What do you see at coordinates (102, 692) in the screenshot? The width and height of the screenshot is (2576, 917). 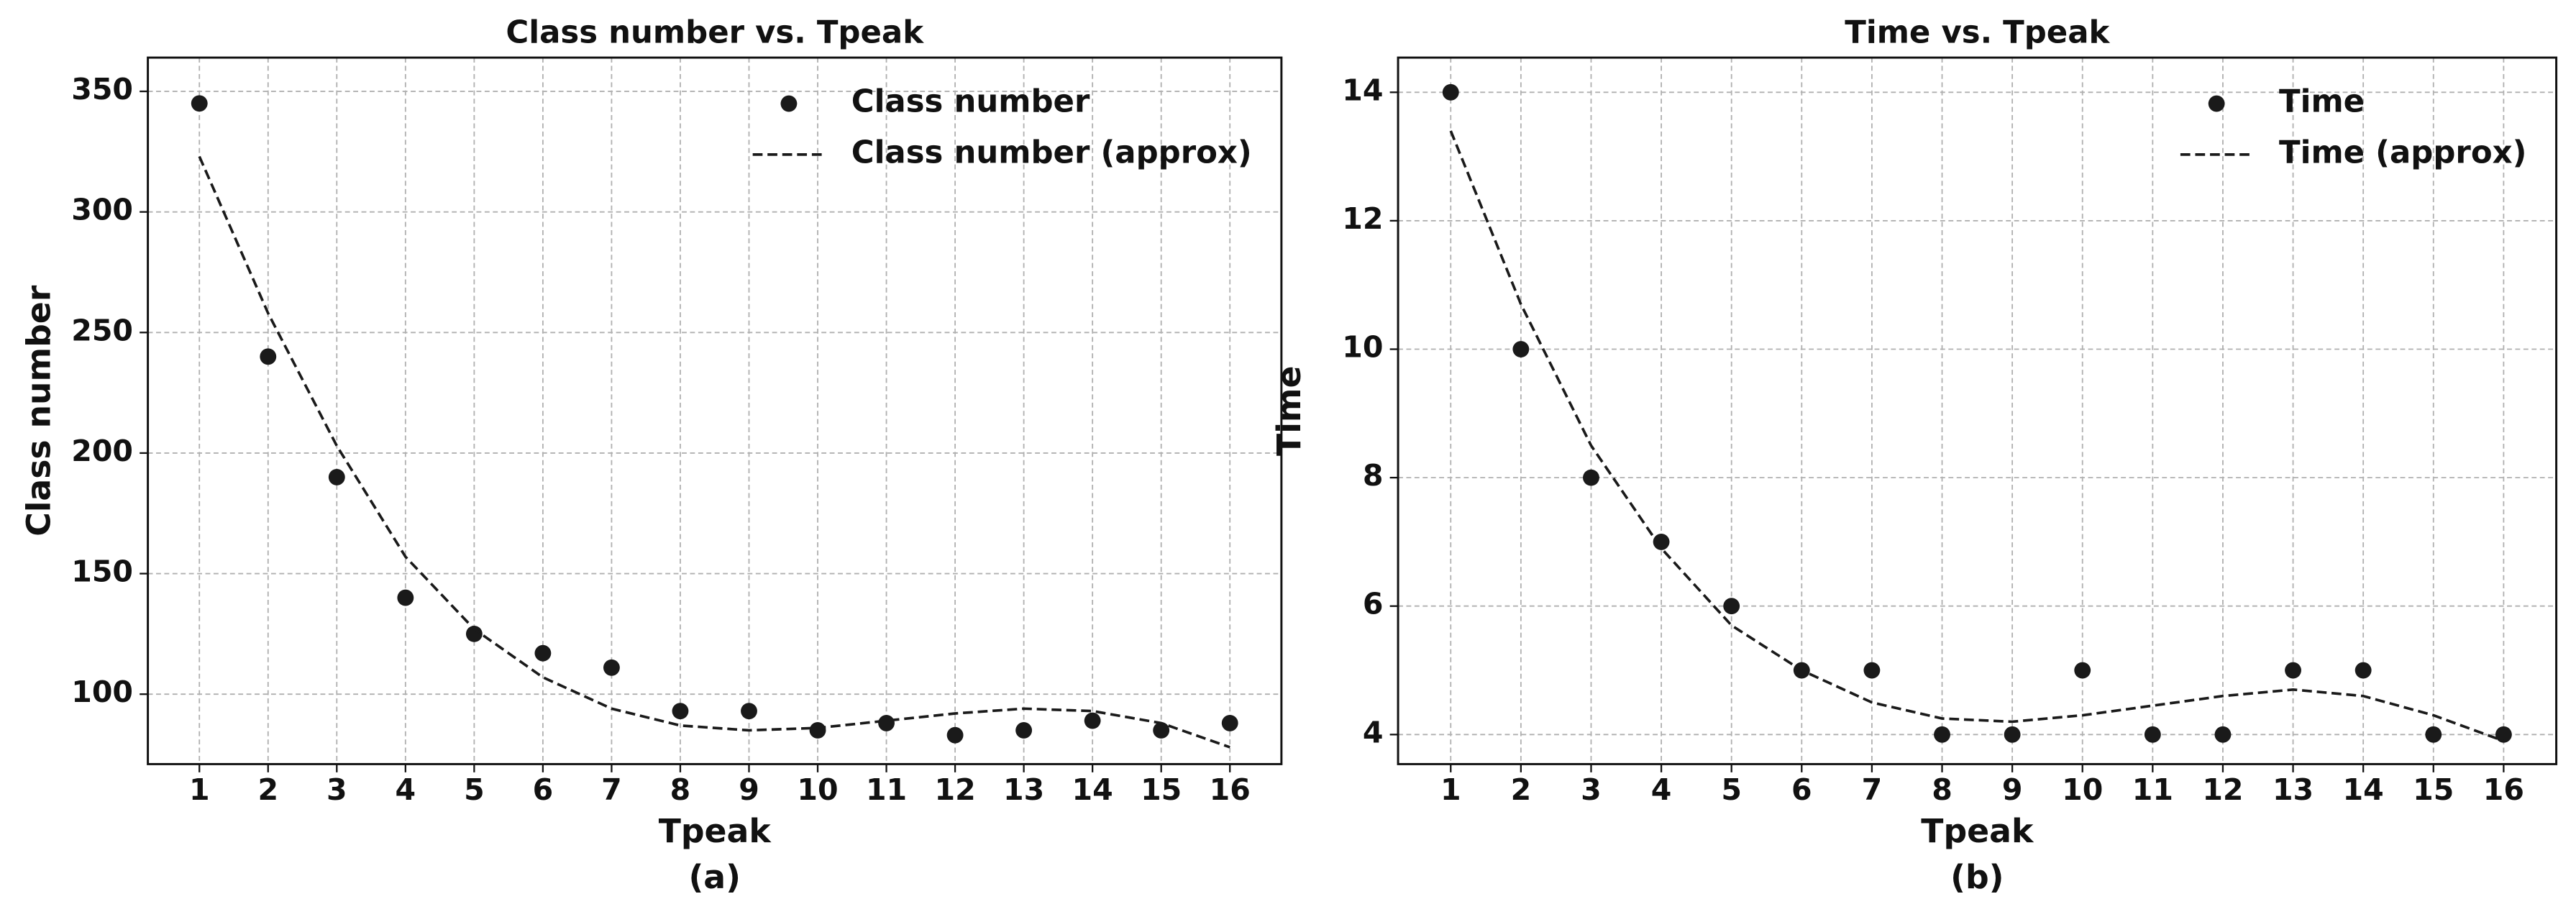 I see `y-tick-label: 100` at bounding box center [102, 692].